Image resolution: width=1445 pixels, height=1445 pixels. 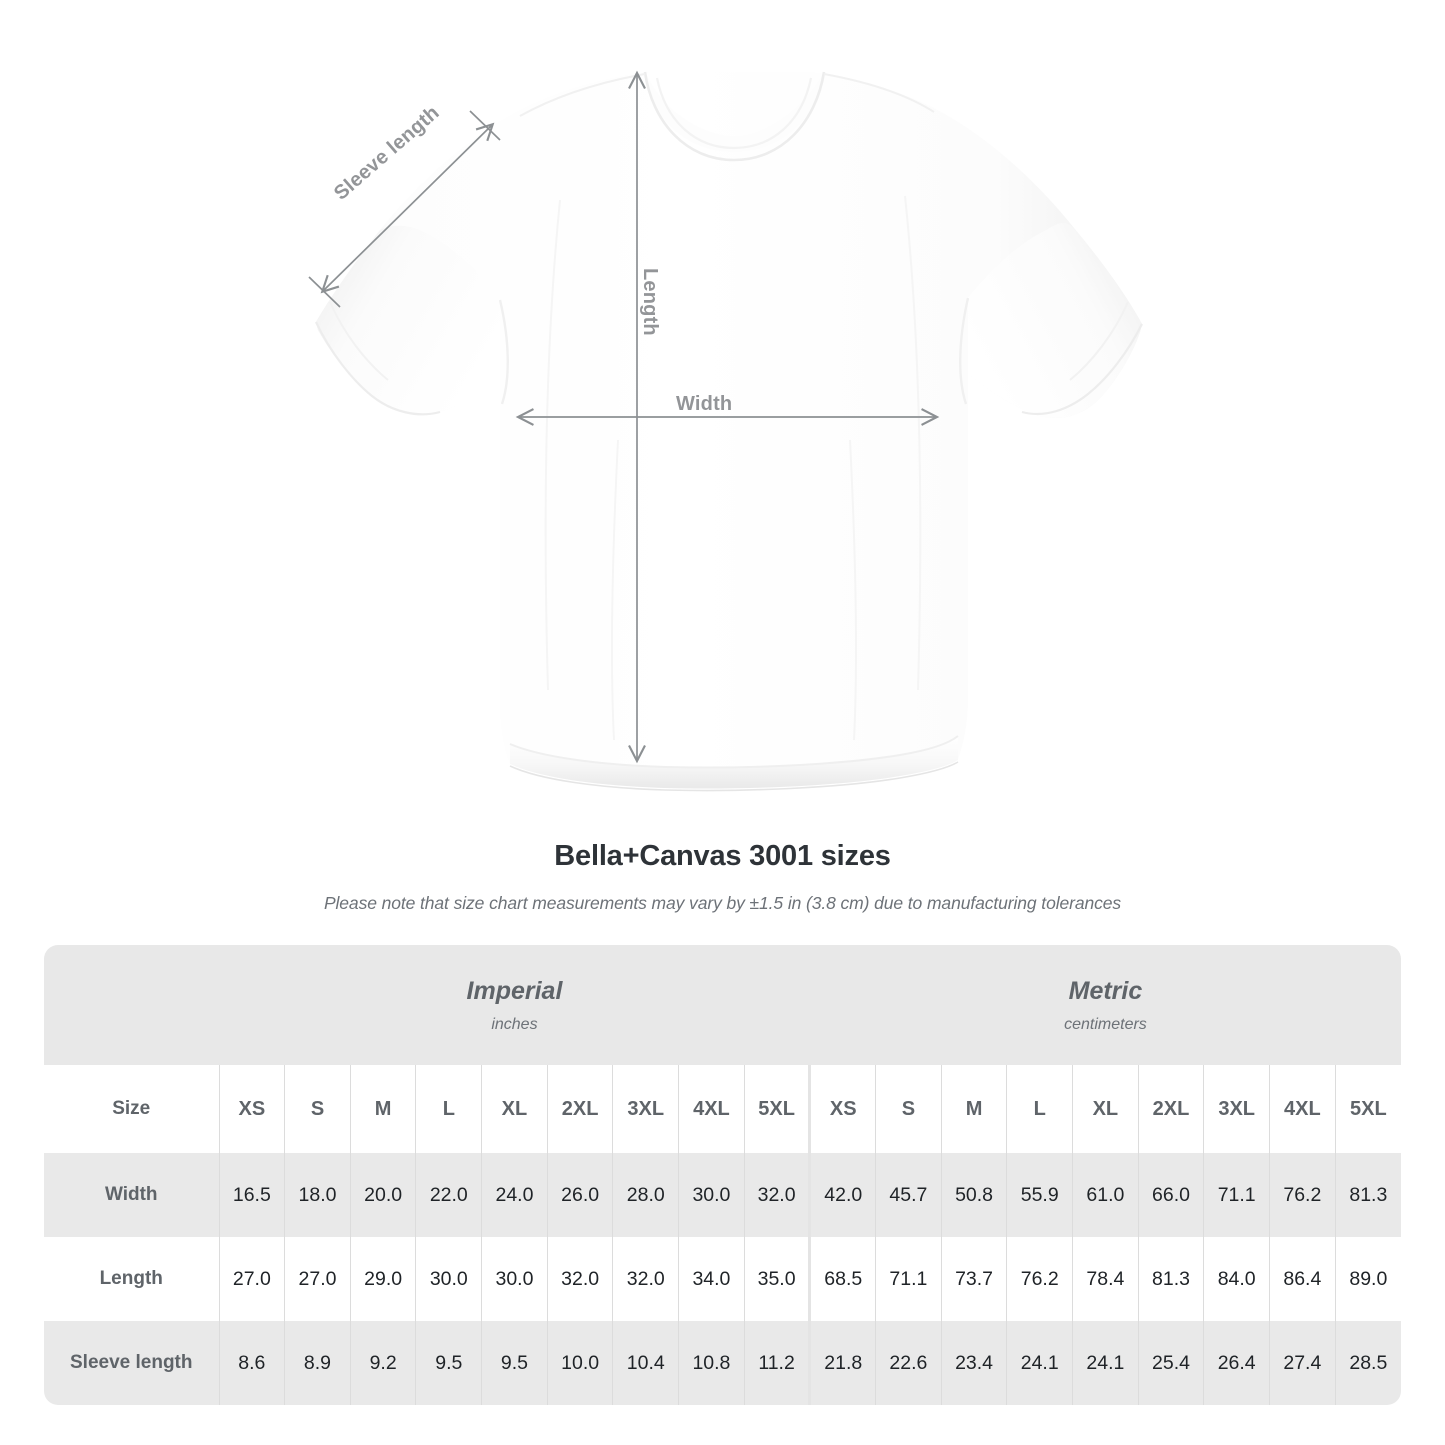 What do you see at coordinates (645, 1109) in the screenshot?
I see `col-head-imp-3xl: 3XL` at bounding box center [645, 1109].